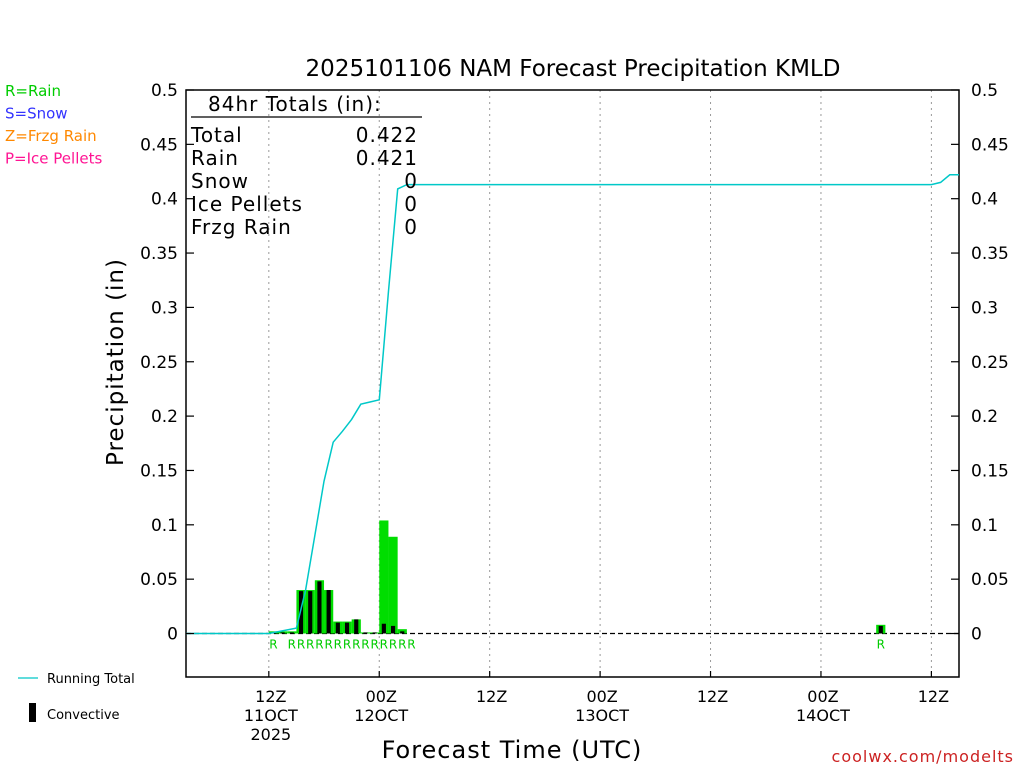  I want to click on y-axis-title: Precipitation (in), so click(116, 362).